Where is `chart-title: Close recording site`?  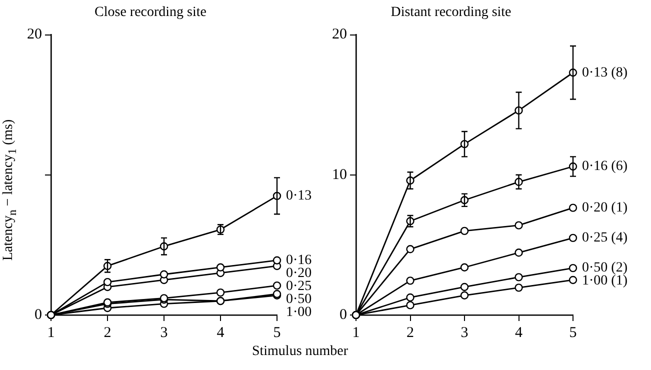 chart-title: Close recording site is located at coordinates (150, 12).